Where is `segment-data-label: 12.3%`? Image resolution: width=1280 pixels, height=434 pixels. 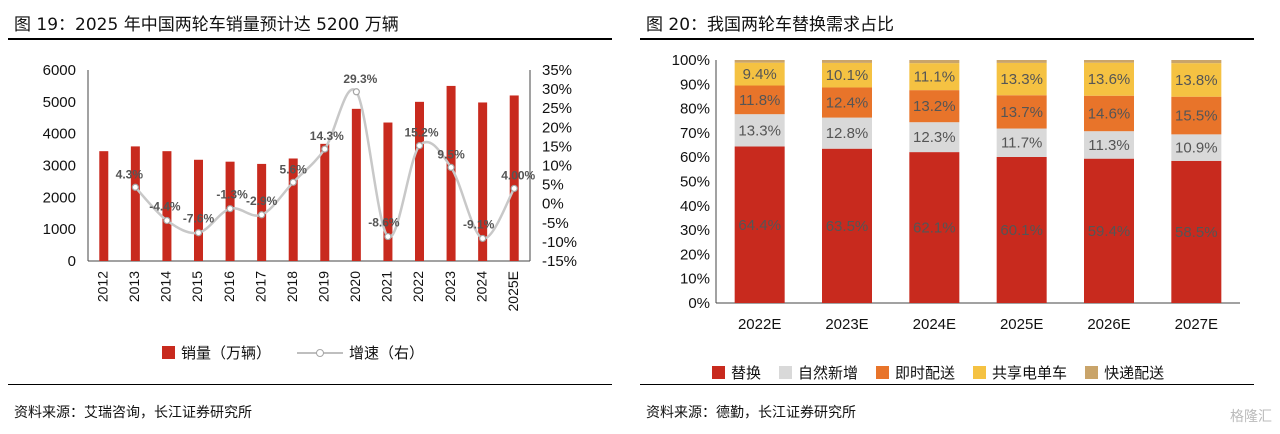 segment-data-label: 12.3% is located at coordinates (934, 137).